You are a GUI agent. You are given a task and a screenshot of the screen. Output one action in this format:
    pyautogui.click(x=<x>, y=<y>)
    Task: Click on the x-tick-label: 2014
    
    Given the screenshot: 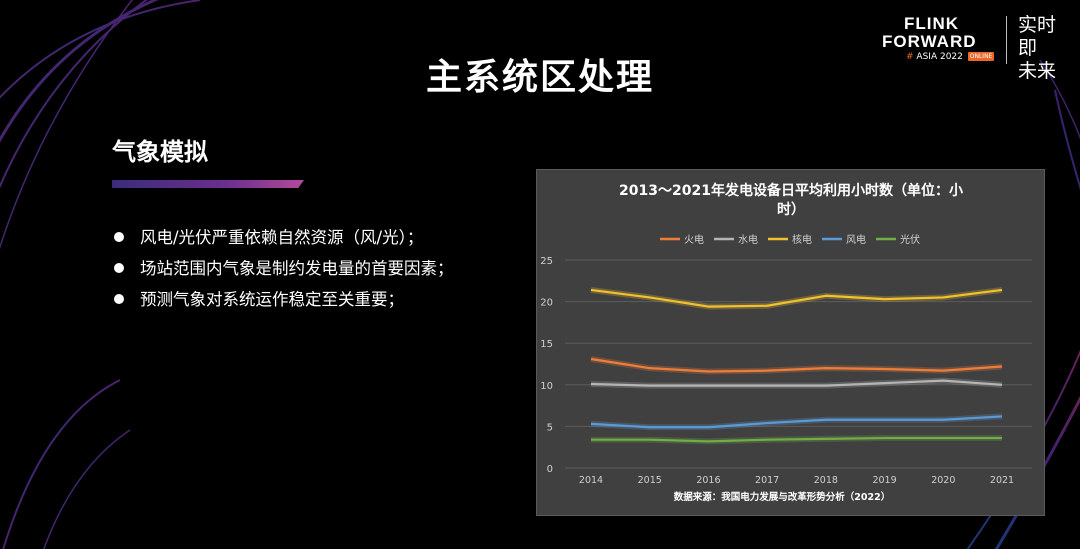 What is the action you would take?
    pyautogui.click(x=591, y=480)
    